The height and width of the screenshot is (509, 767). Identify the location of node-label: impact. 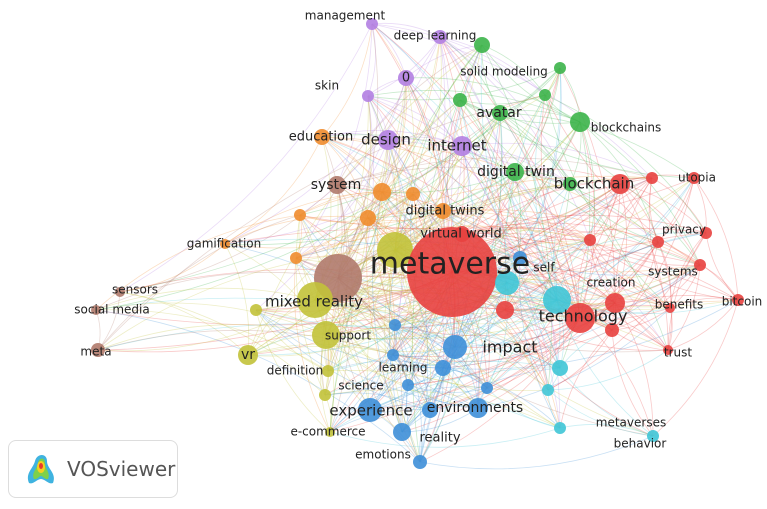
(509, 347).